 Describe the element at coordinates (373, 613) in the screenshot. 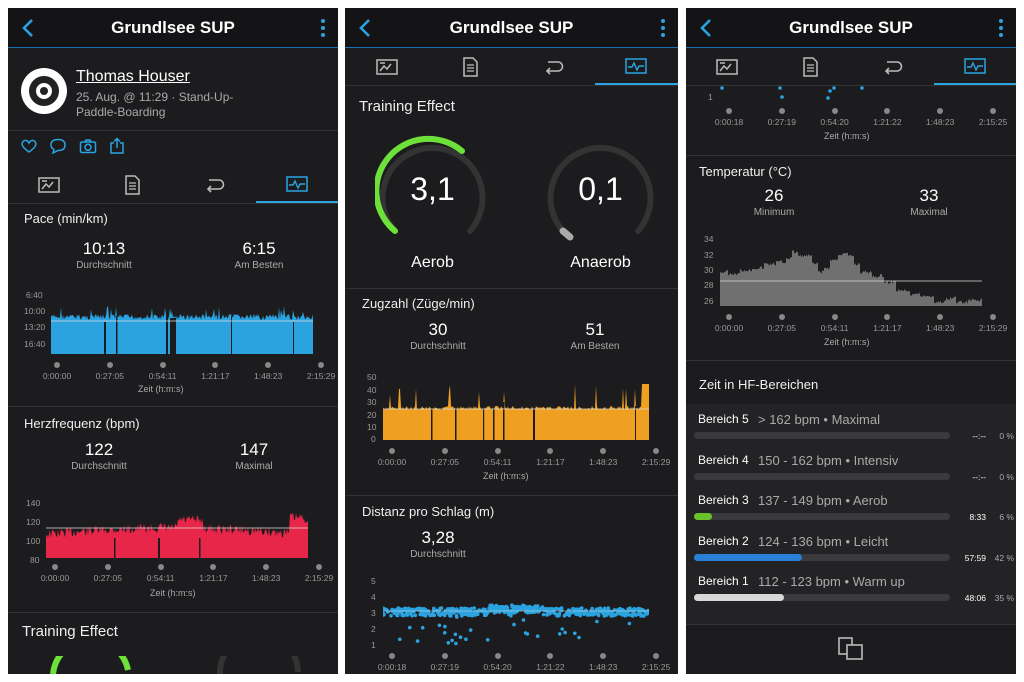

I see `dps-ytick: 3` at that location.